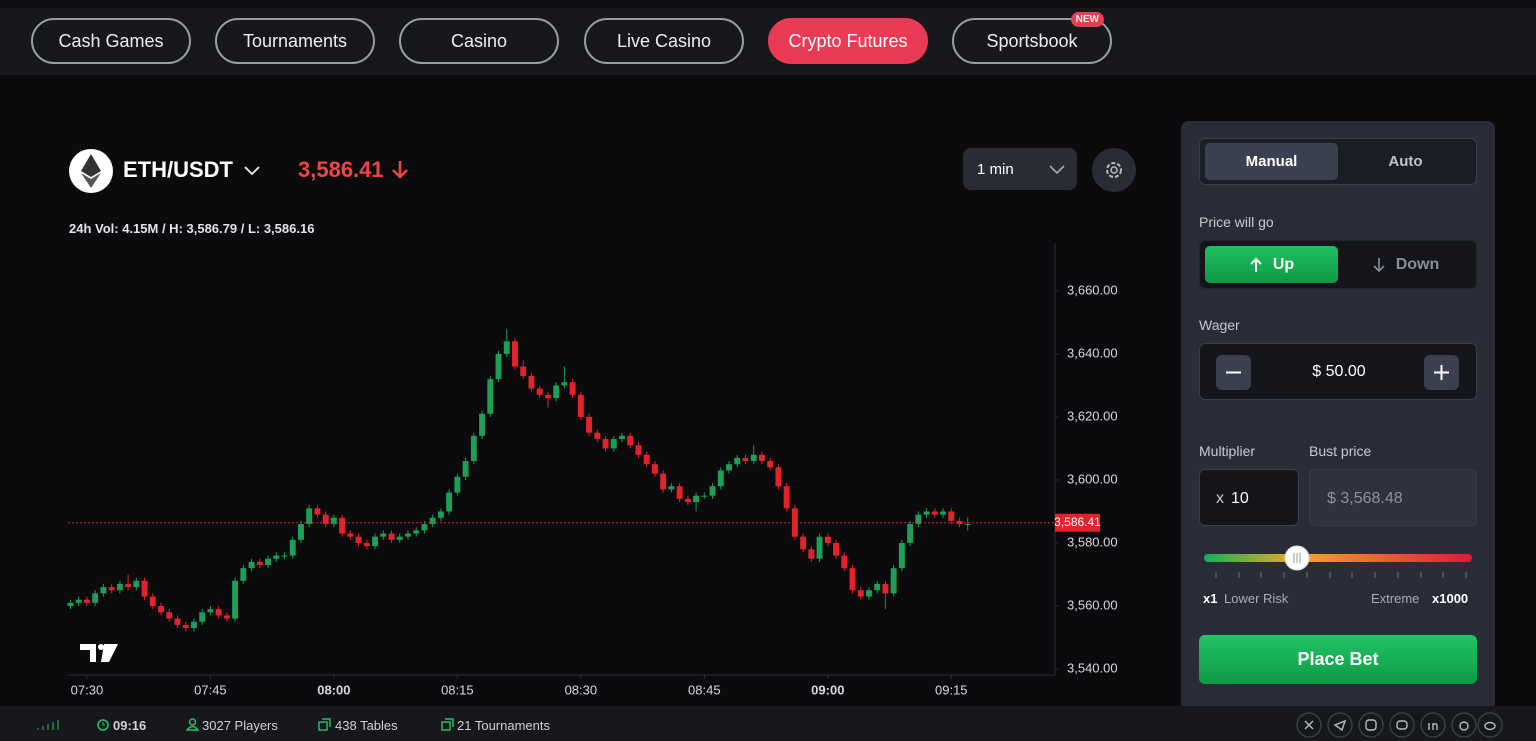  I want to click on risk-max: x1000, so click(1450, 598).